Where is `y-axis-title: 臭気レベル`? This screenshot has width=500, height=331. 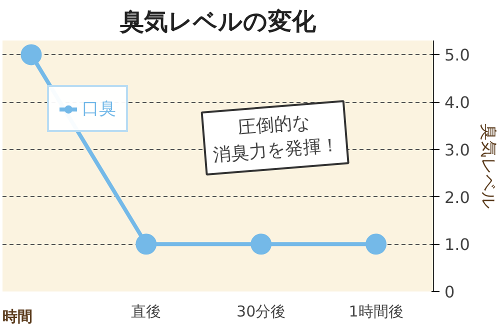 y-axis-title: 臭気レベル is located at coordinates (488, 166).